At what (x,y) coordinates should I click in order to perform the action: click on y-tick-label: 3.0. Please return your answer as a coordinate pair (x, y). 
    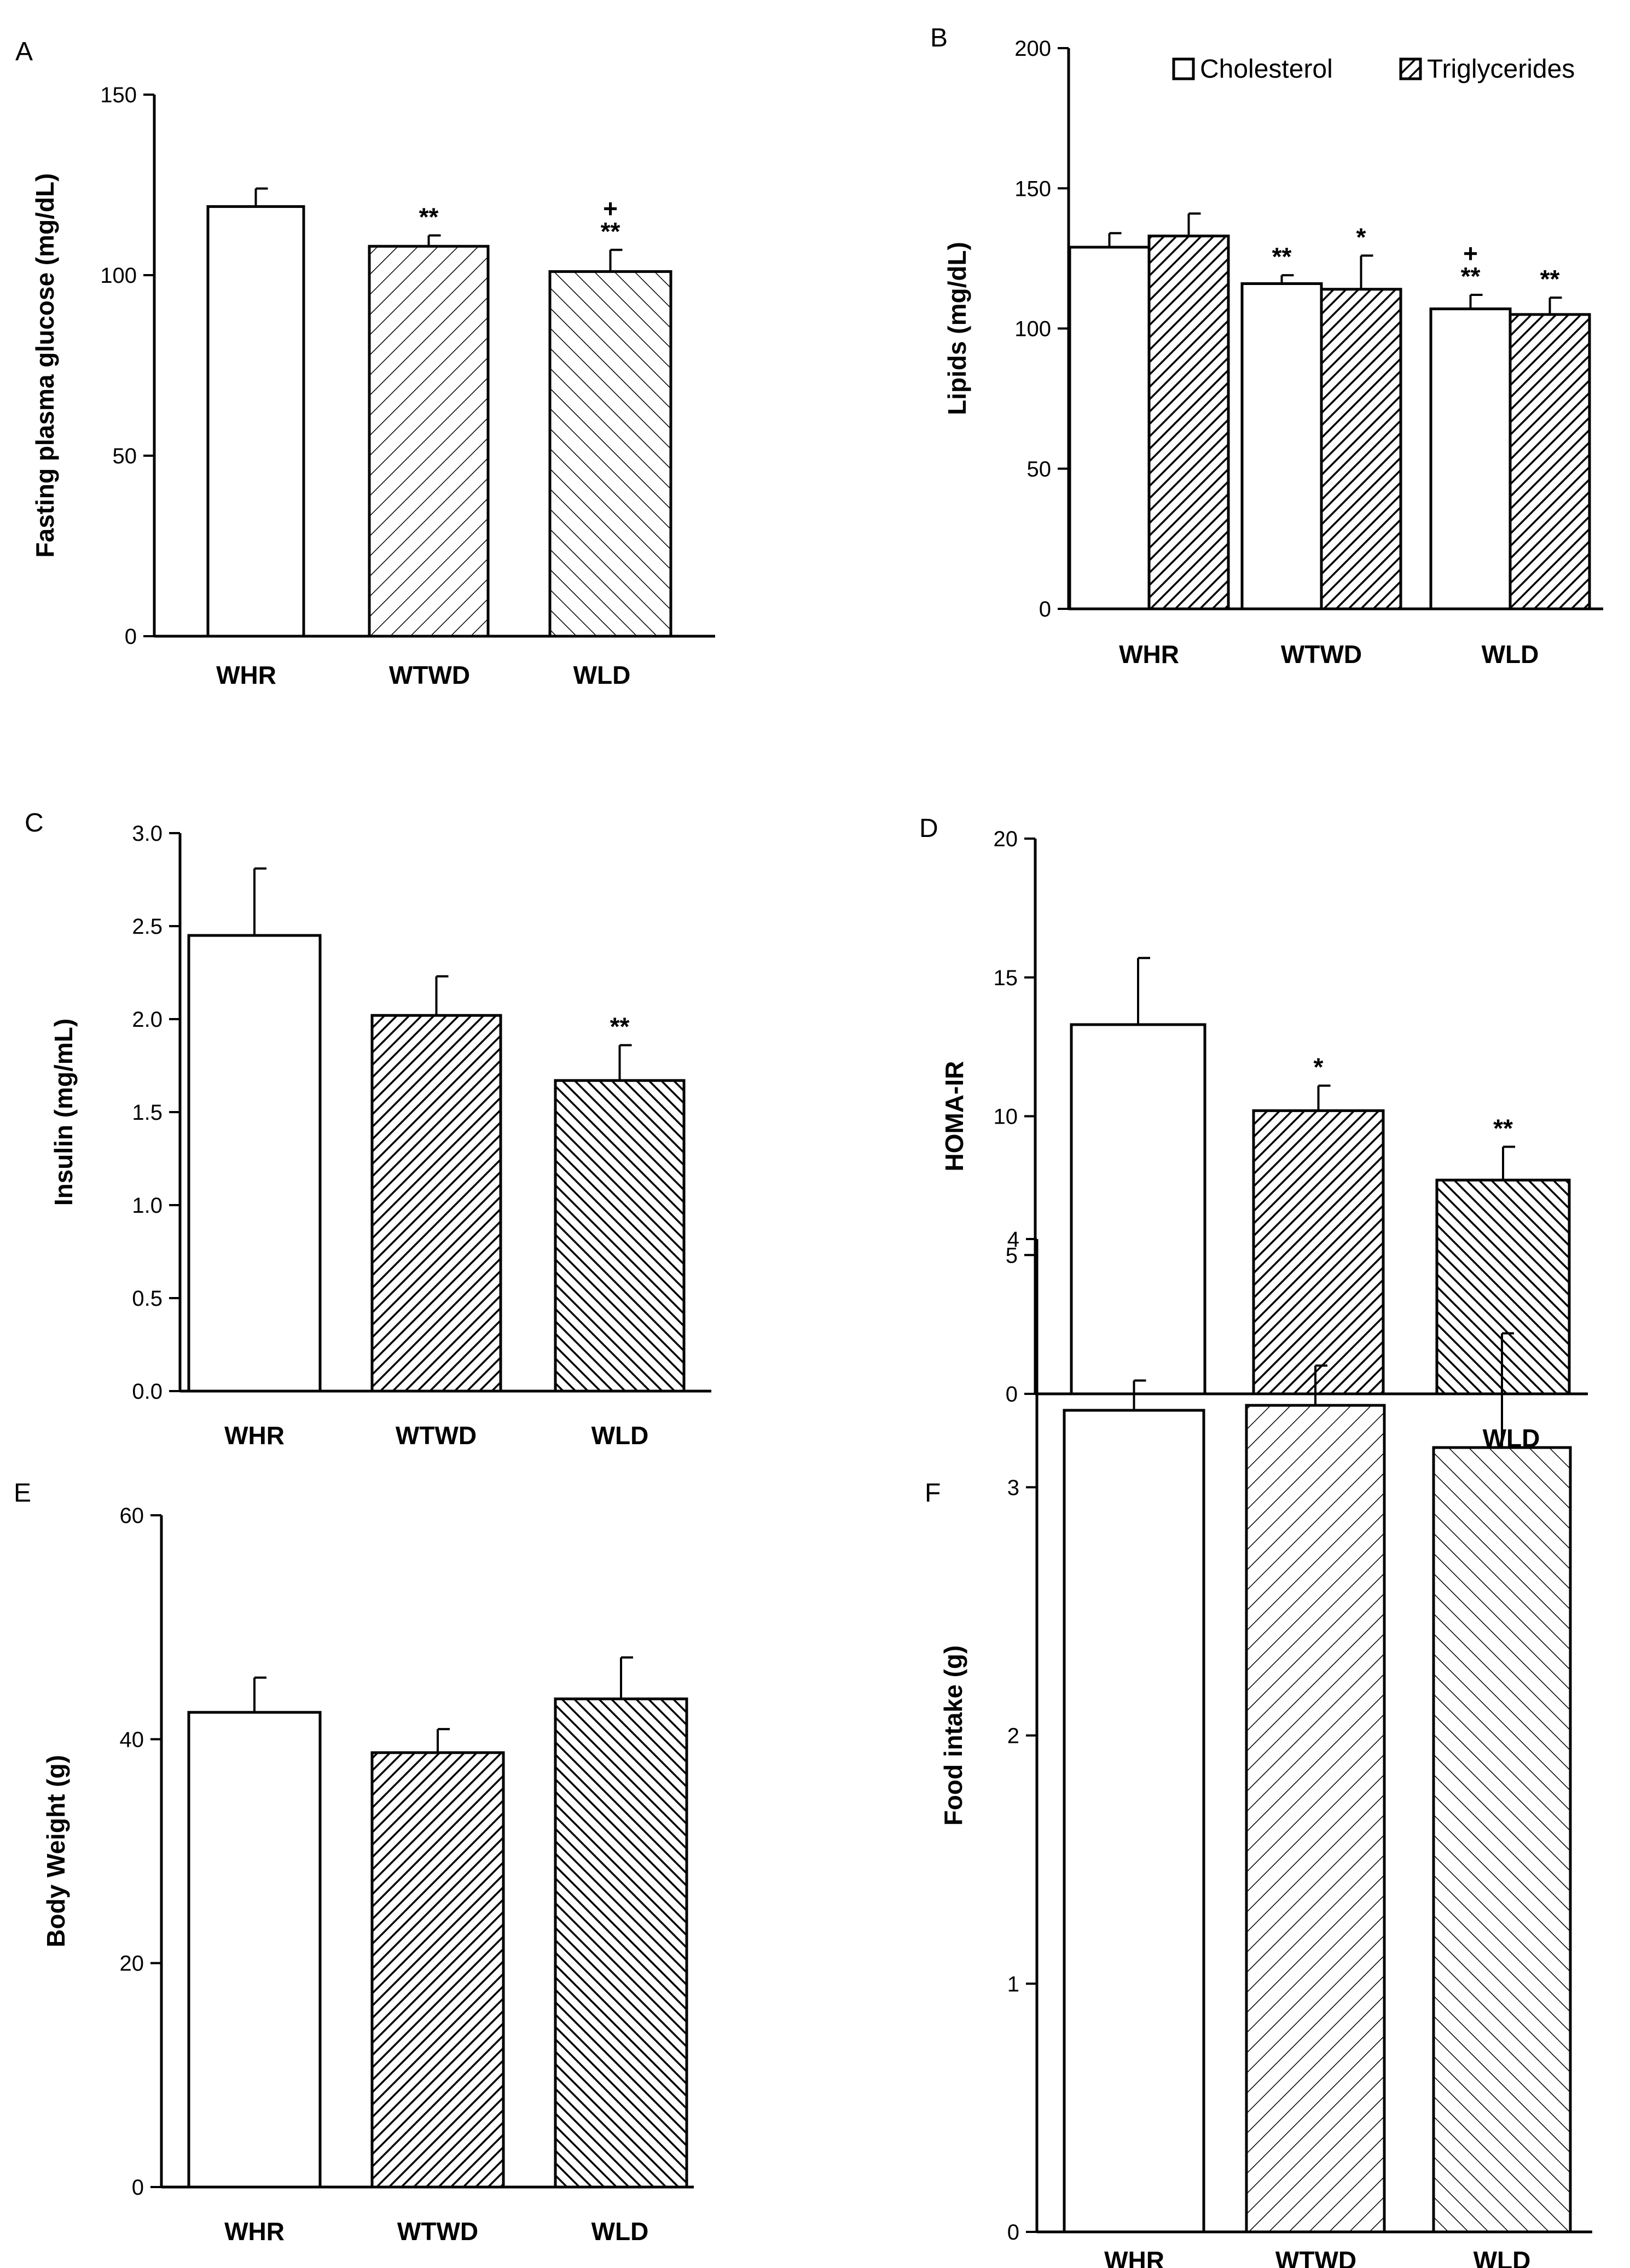
    Looking at the image, I should click on (148, 834).